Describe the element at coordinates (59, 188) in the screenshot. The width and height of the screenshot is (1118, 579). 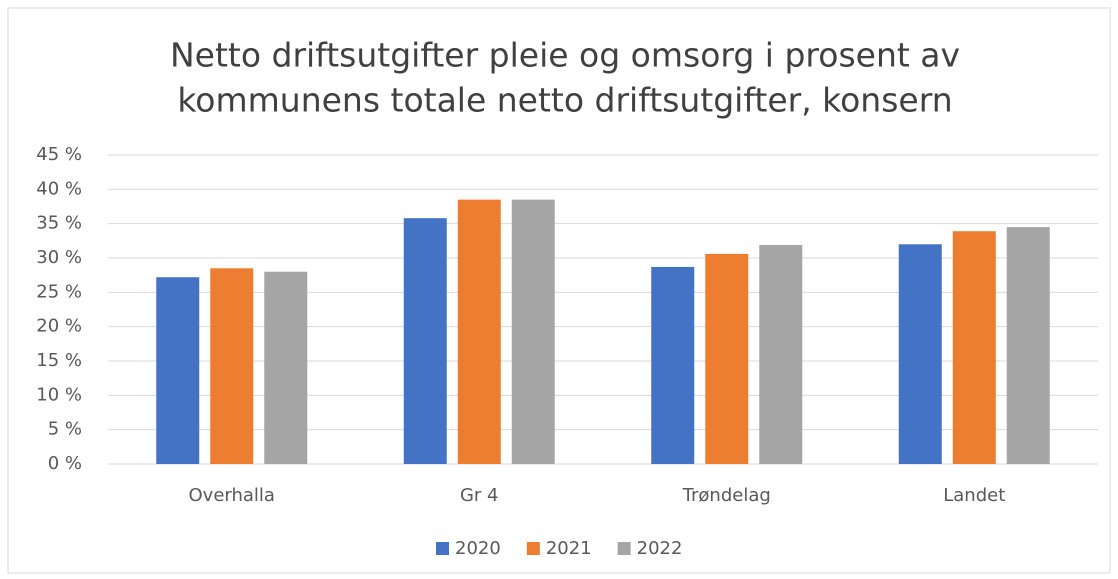
I see `y-tick-label: 40 %` at that location.